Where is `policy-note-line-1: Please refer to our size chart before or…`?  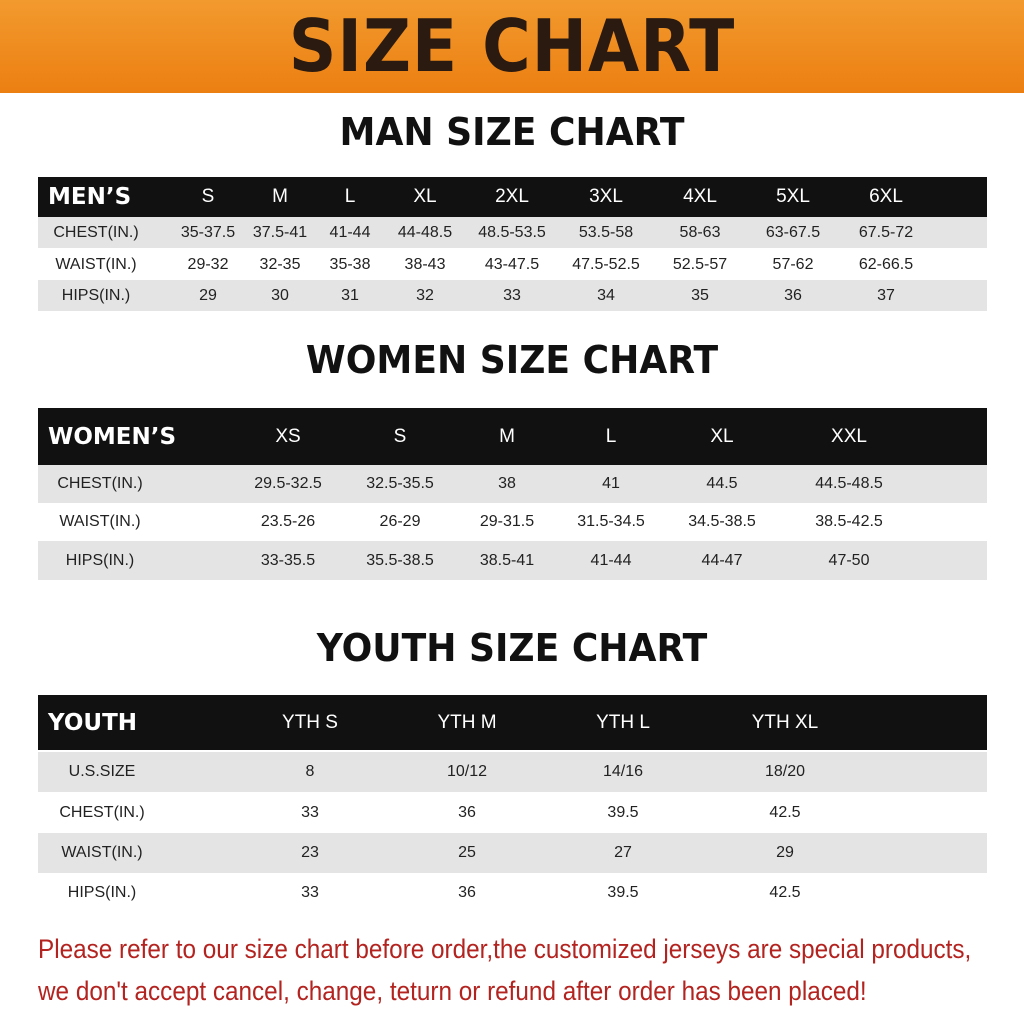 policy-note-line-1: Please refer to our size chart before or… is located at coordinates (505, 949).